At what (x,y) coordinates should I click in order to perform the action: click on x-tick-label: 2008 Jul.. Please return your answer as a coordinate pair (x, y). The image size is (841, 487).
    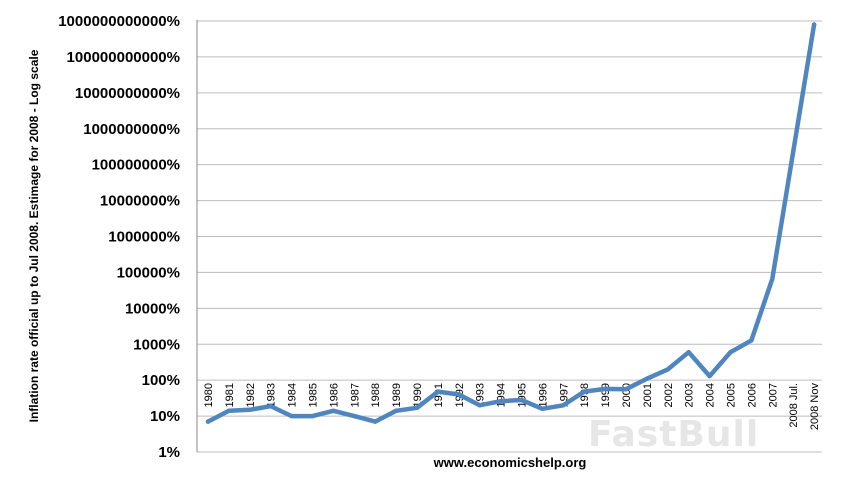
    Looking at the image, I should click on (794, 405).